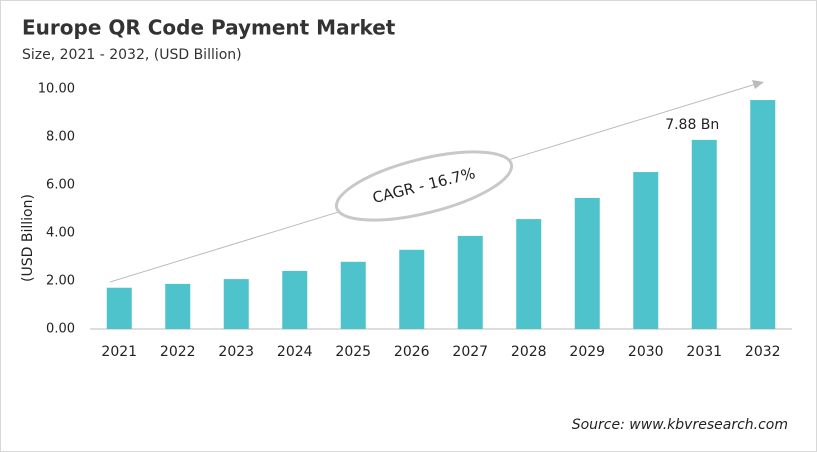 This screenshot has width=817, height=452. Describe the element at coordinates (763, 352) in the screenshot. I see `x-tick-label: 2032` at that location.